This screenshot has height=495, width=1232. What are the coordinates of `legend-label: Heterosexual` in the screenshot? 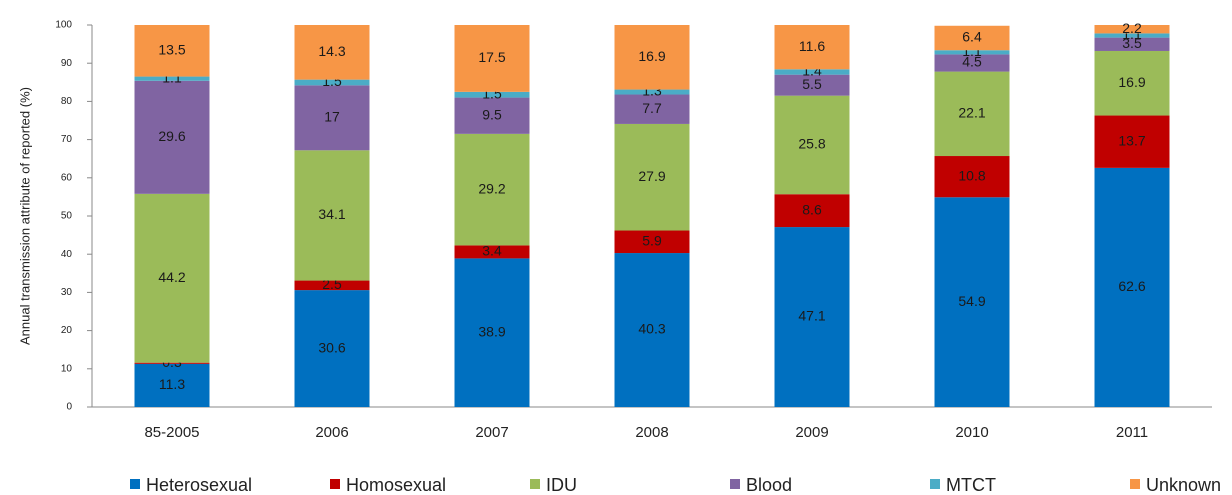 It's located at (199, 485).